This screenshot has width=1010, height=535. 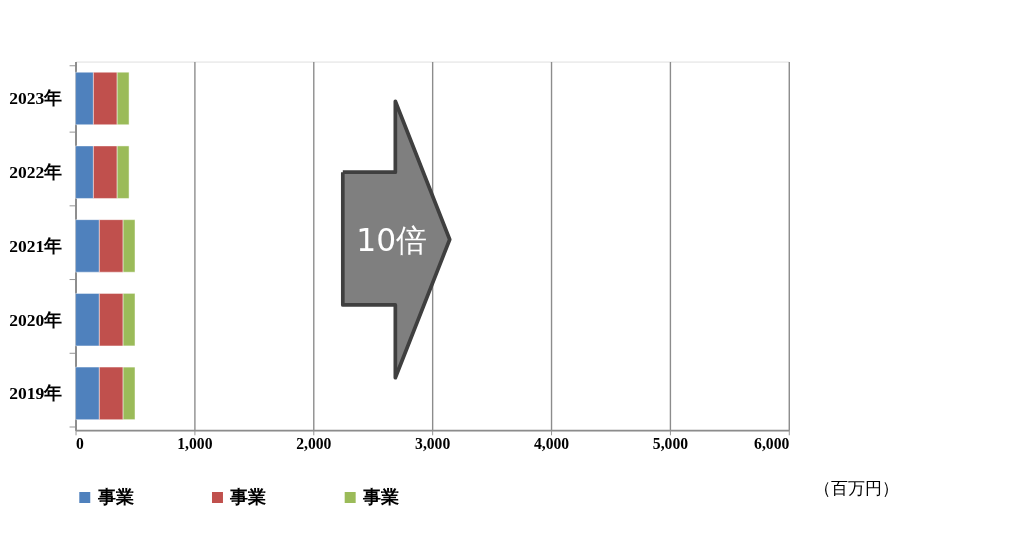 I want to click on x-tick-label: 4,000, so click(x=551, y=444).